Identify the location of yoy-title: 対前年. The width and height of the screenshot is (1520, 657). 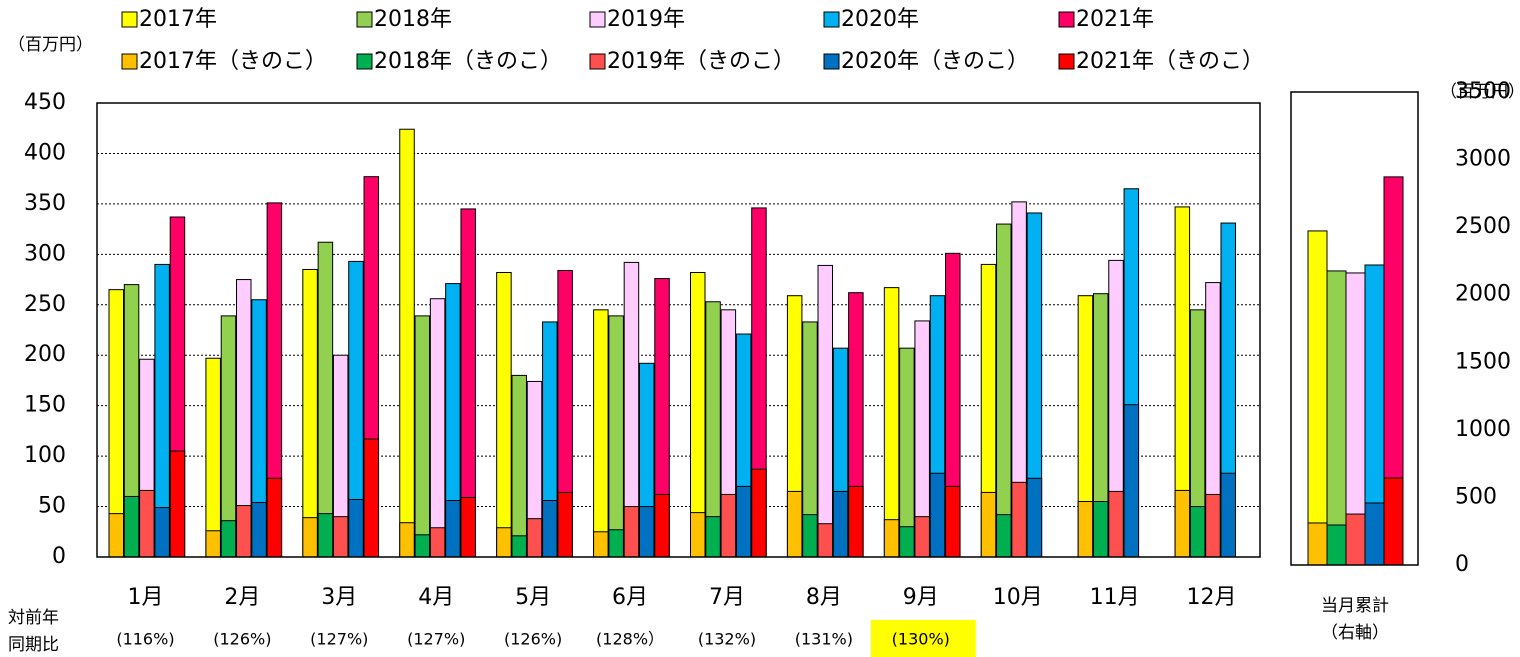
(33, 618).